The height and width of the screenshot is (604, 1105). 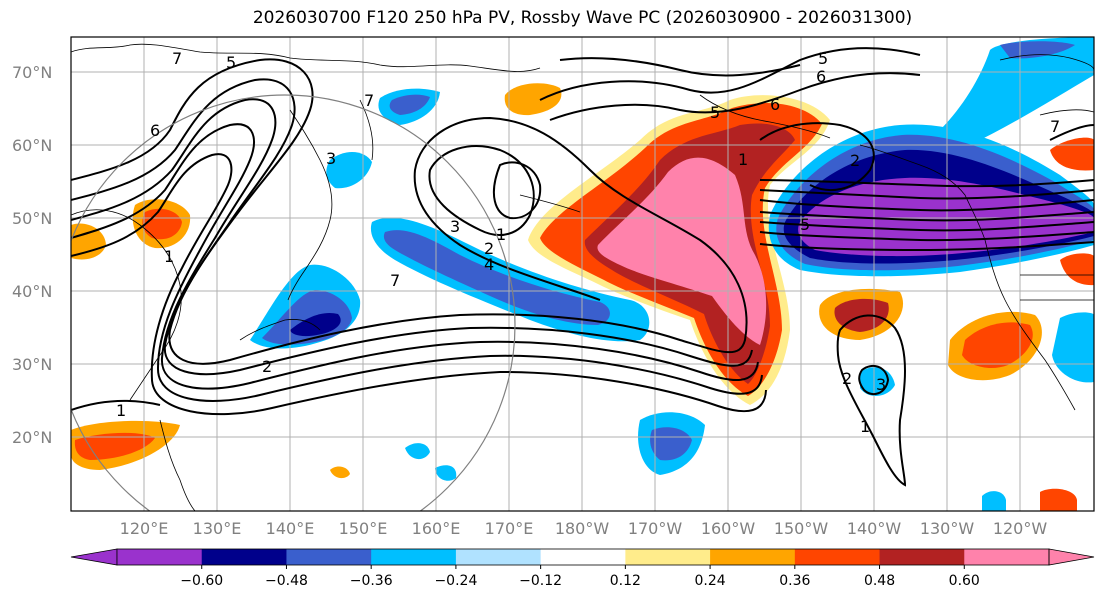 What do you see at coordinates (671, 444) in the screenshot?
I see `negative-anomaly-s1-core` at bounding box center [671, 444].